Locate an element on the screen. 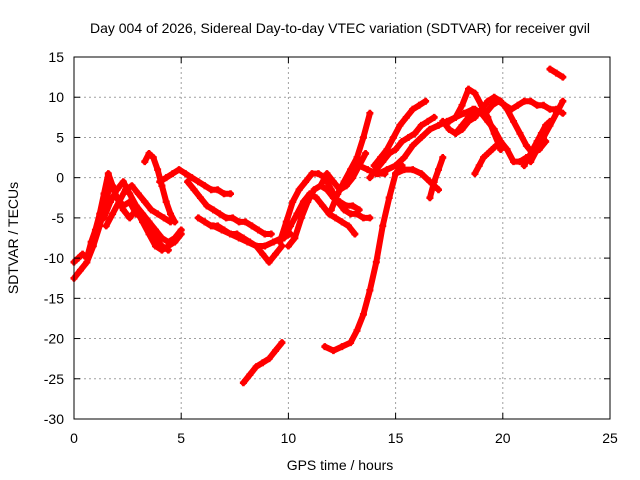  y-tick-label: -30 is located at coordinates (54, 419).